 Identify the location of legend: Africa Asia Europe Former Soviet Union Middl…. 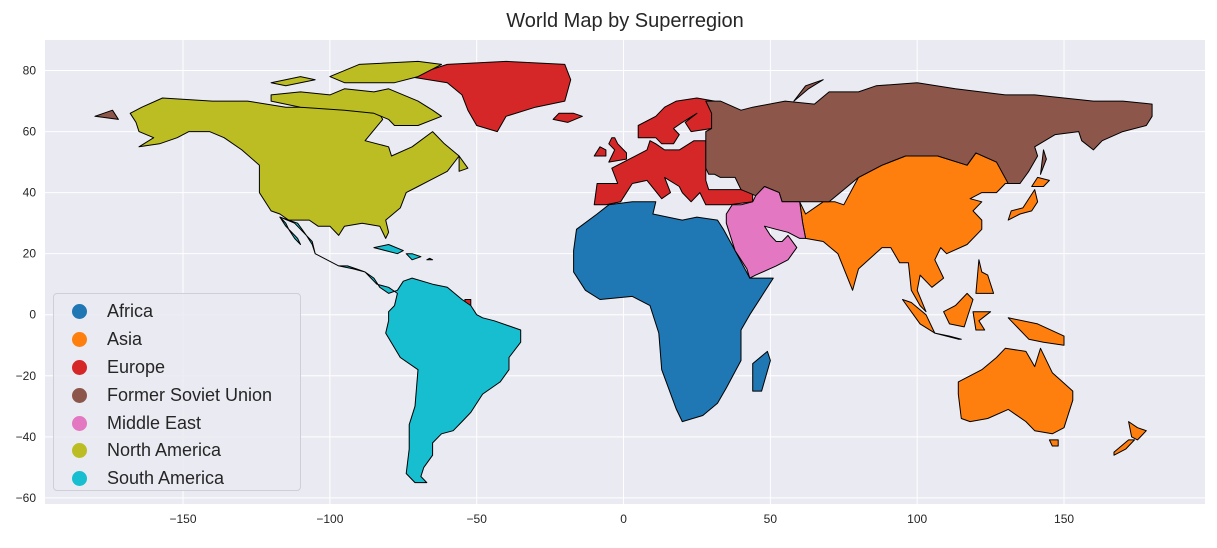
(177, 392).